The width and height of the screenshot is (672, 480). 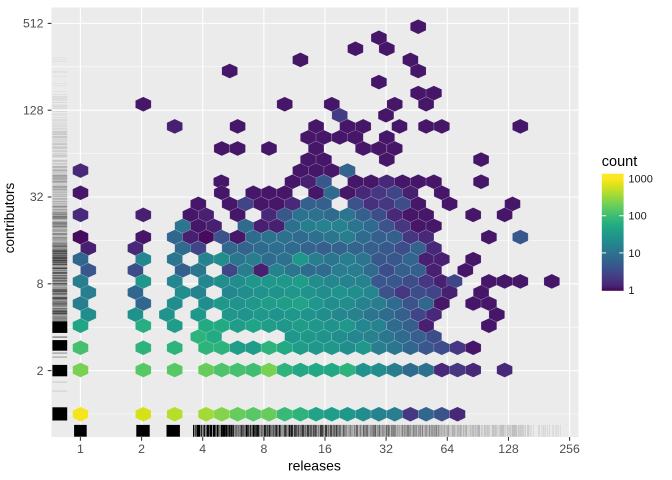 I want to click on svg-text: releases, so click(x=314, y=466).